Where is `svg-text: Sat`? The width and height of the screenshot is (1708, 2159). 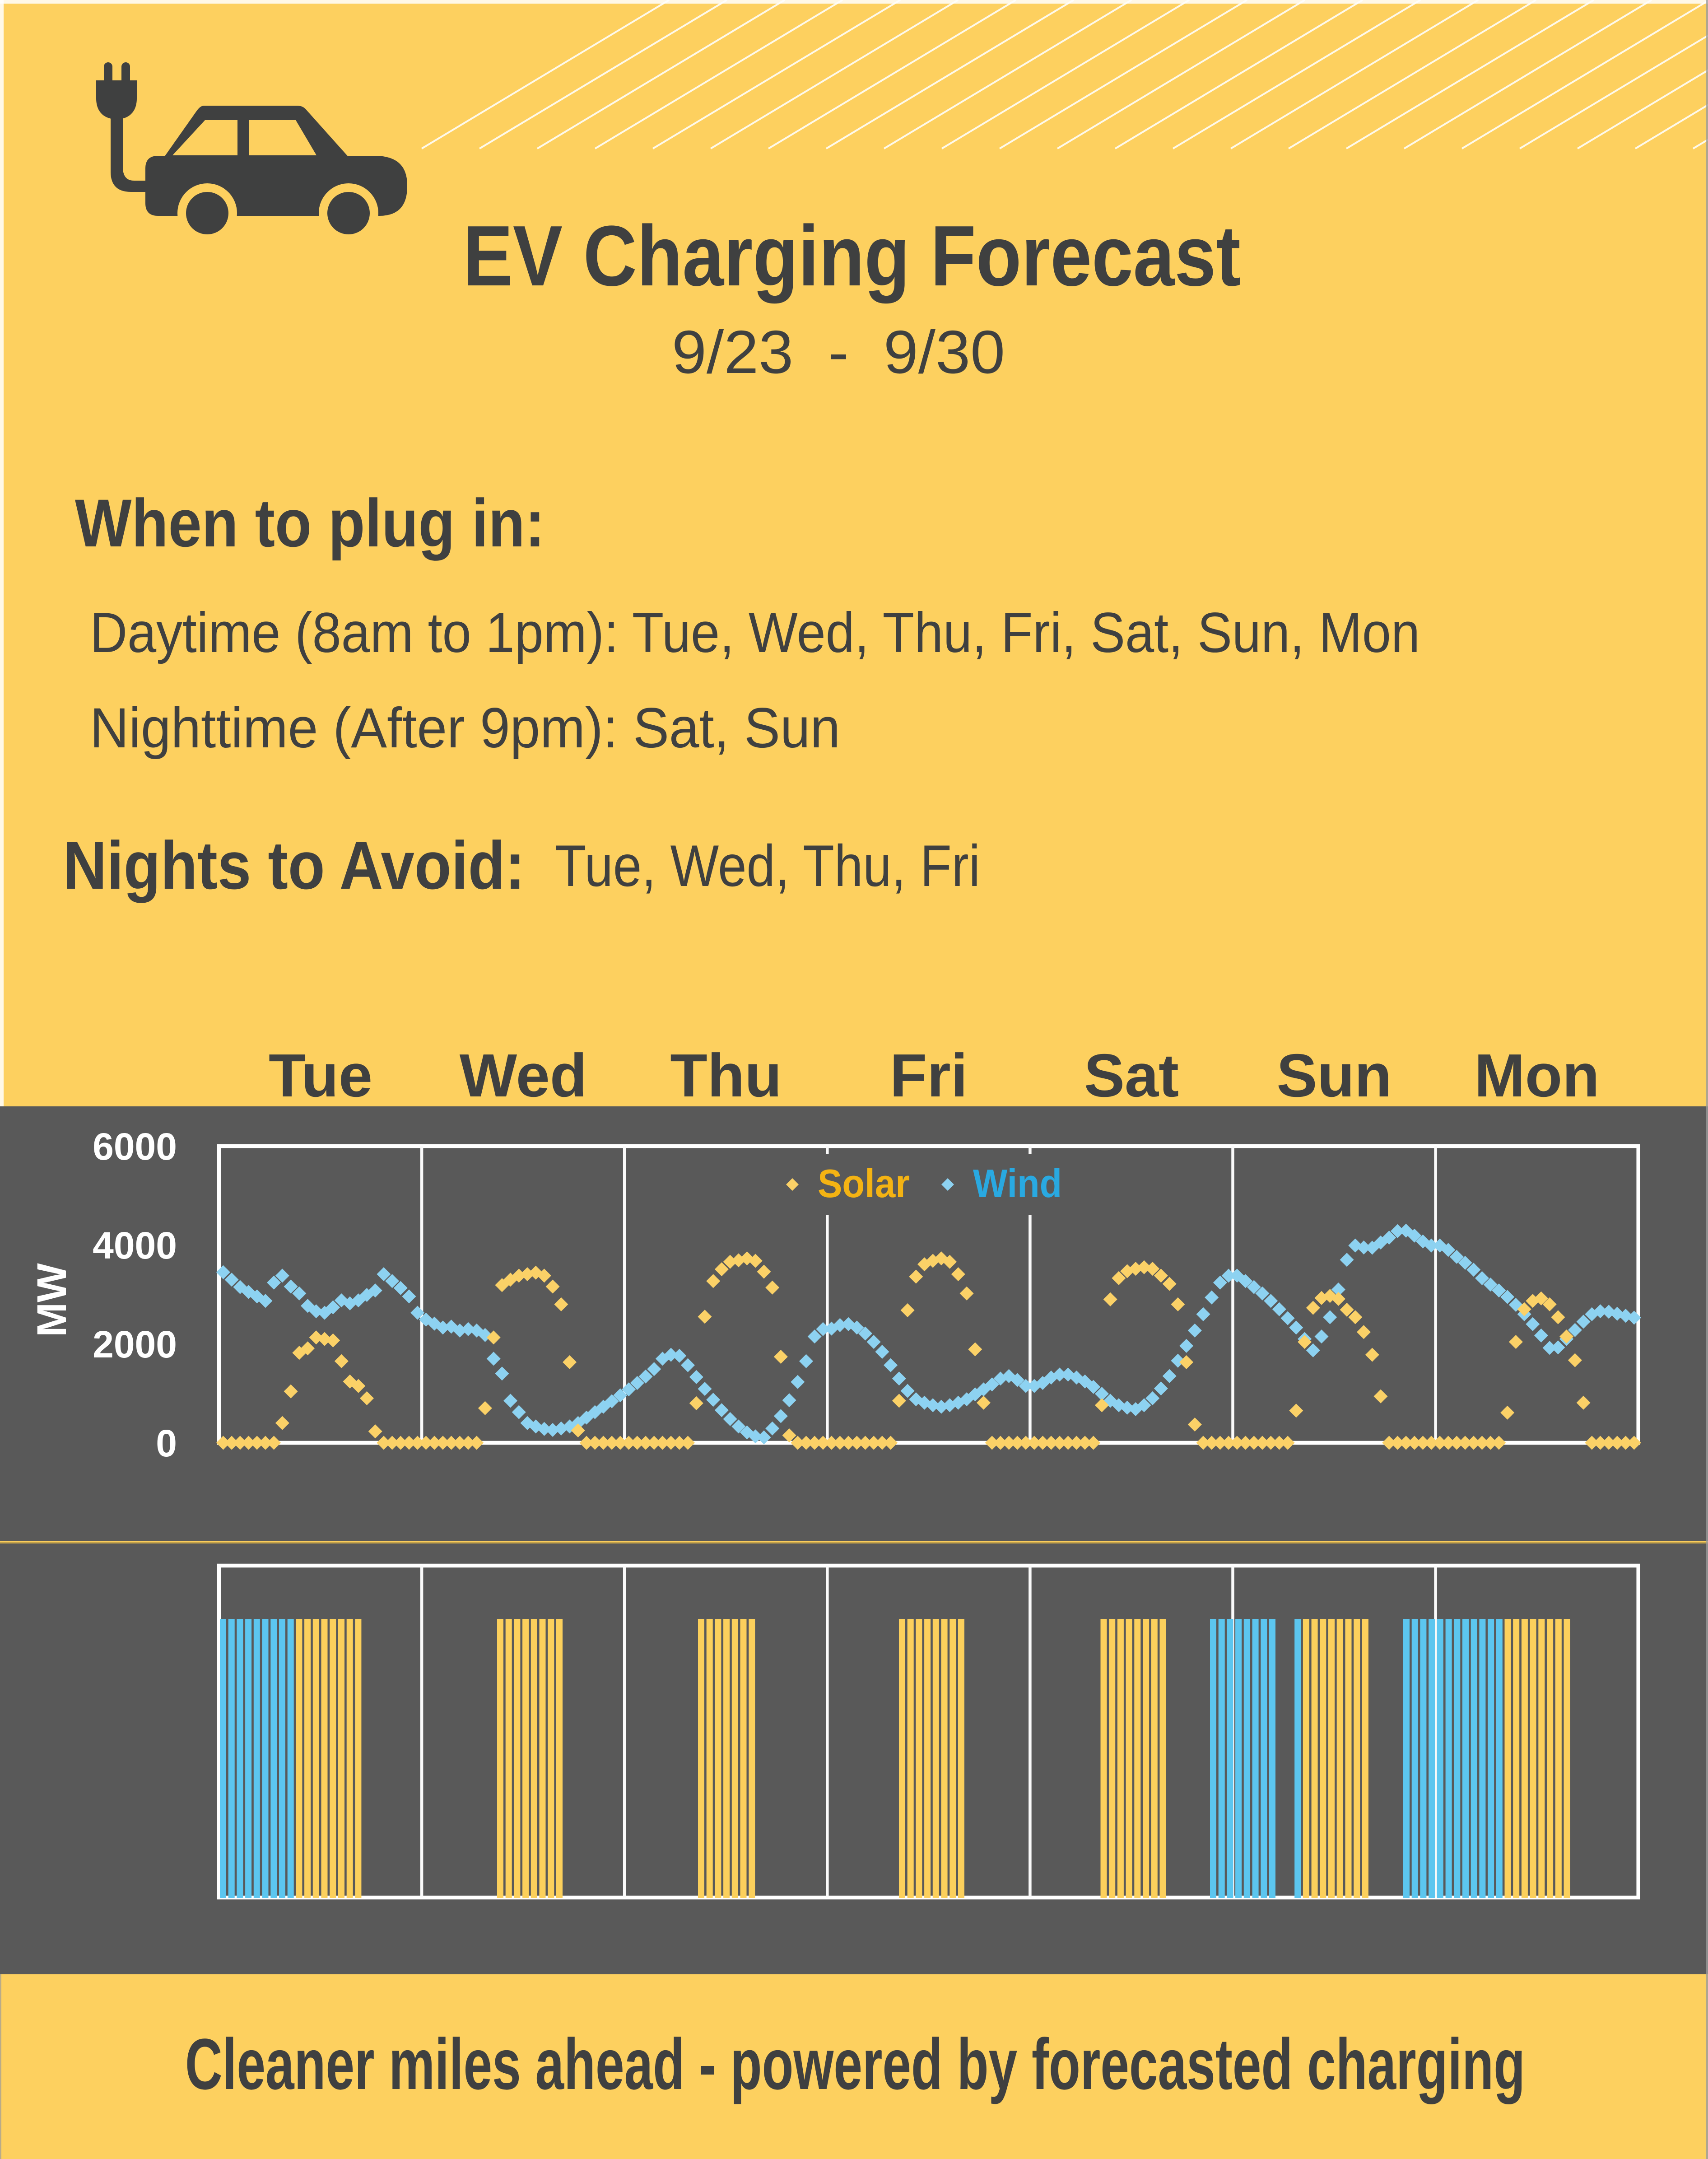
svg-text: Sat is located at coordinates (1131, 1075).